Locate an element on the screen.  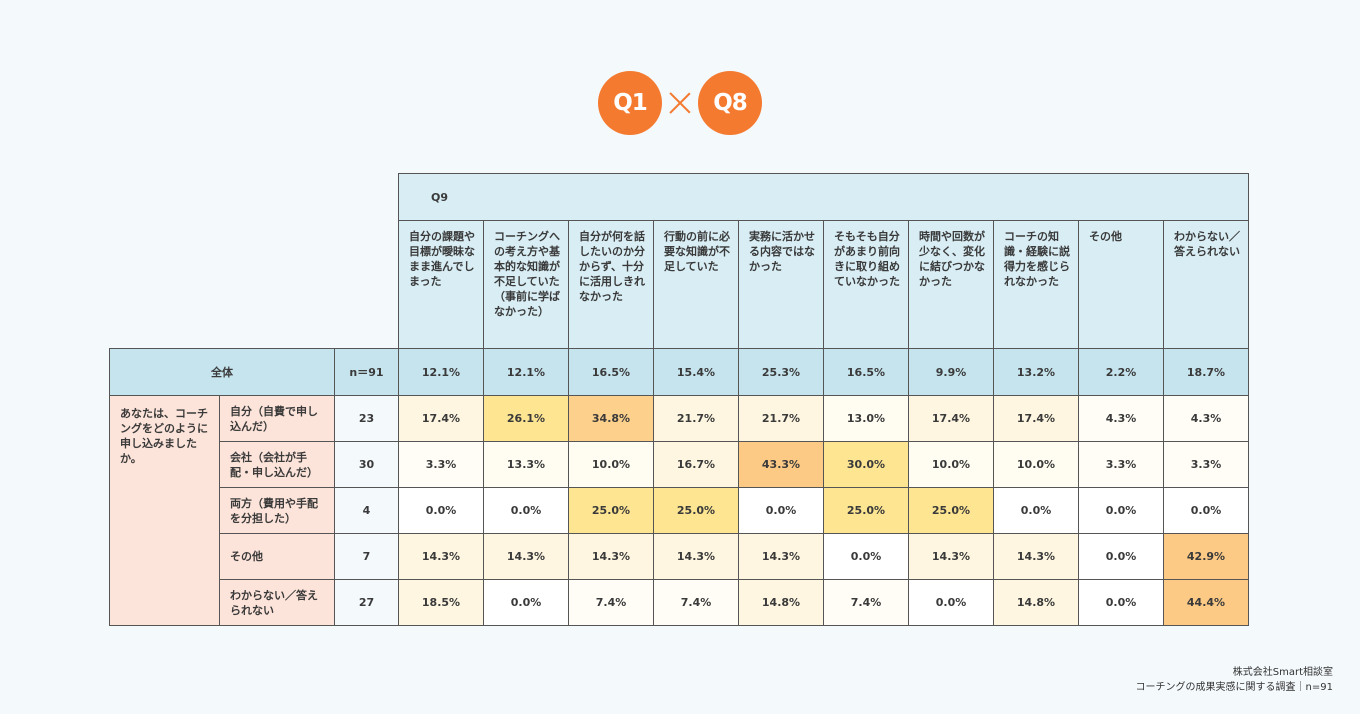
column-header: 自分の課題や目標が曖昧なまま進んでしまった is located at coordinates (441, 284).